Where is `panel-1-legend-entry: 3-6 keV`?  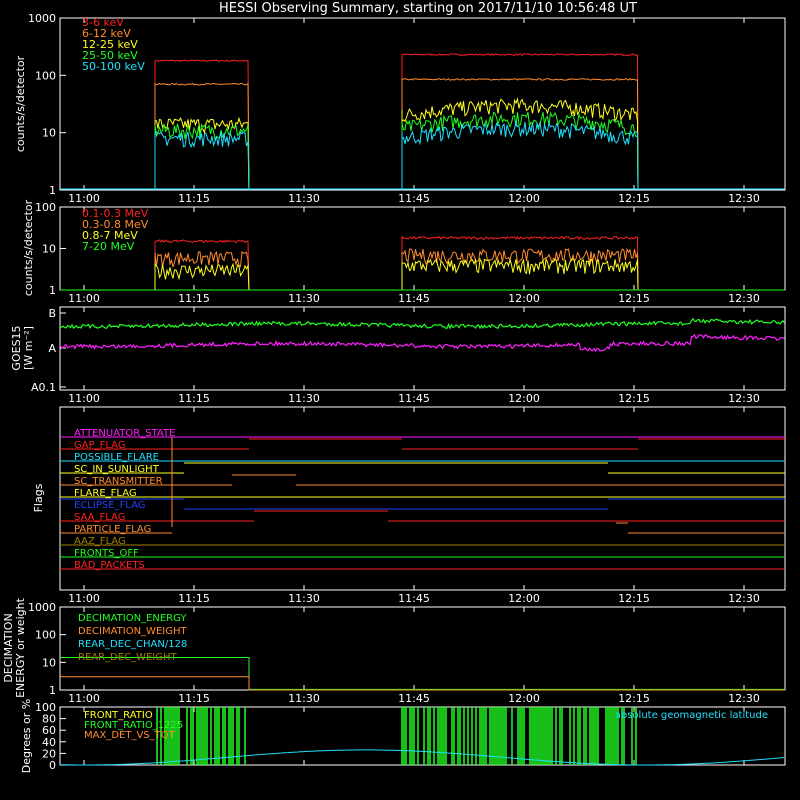 panel-1-legend-entry: 3-6 keV is located at coordinates (103, 22).